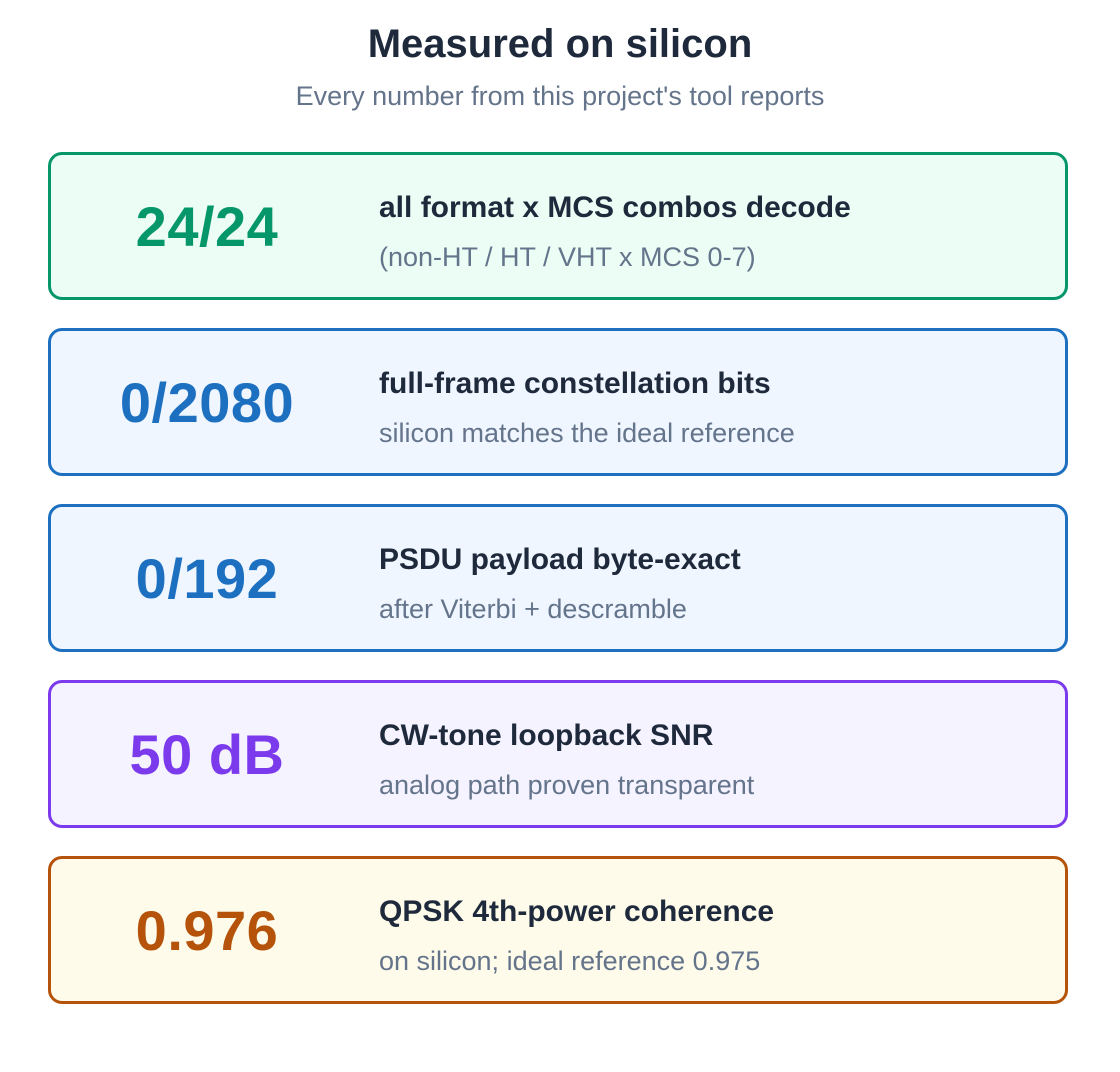 This screenshot has width=1120, height=1072. What do you see at coordinates (207, 754) in the screenshot?
I see `metric-value: 50 dB` at bounding box center [207, 754].